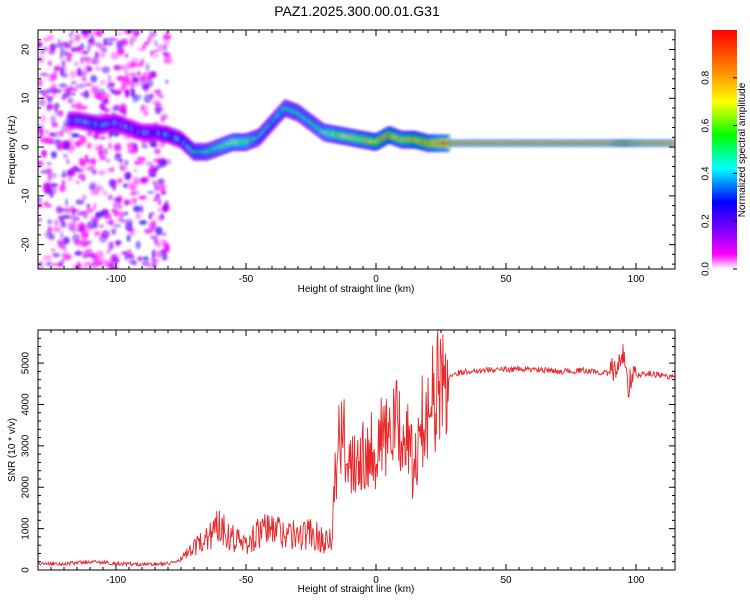 The width and height of the screenshot is (750, 600). What do you see at coordinates (26, 98) in the screenshot?
I see `y-tick-label: 10` at bounding box center [26, 98].